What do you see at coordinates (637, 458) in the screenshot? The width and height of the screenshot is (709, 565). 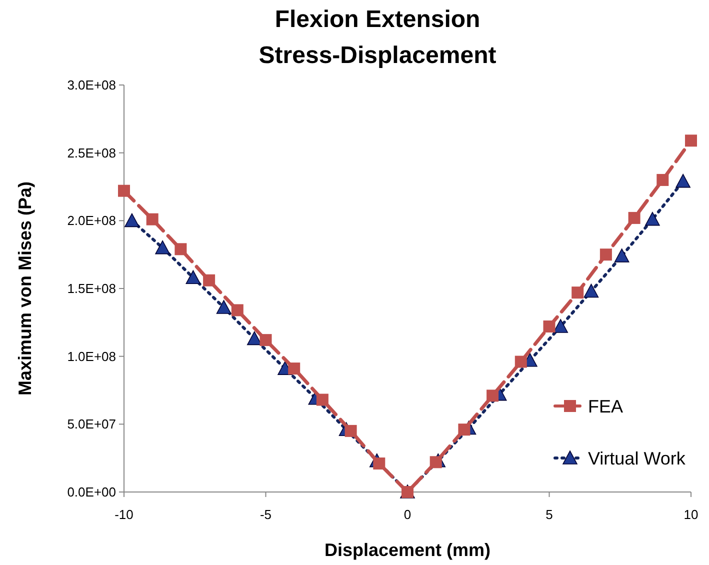 I see `legend-label: Virtual Work` at bounding box center [637, 458].